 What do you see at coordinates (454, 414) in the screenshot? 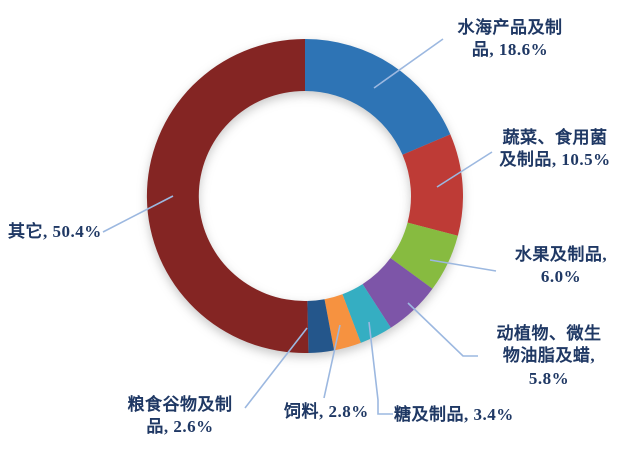
I see `slice-label-sugar-products: 糖及制品, 3.4%` at bounding box center [454, 414].